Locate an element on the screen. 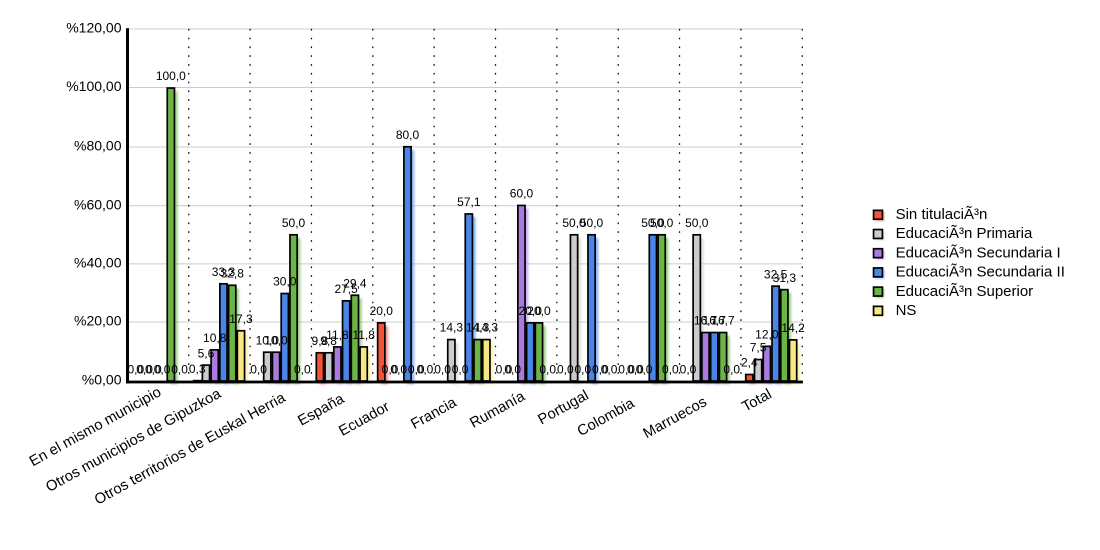 This screenshot has width=1100, height=550. svg-text: Sin titulaciÃ³n is located at coordinates (942, 214).